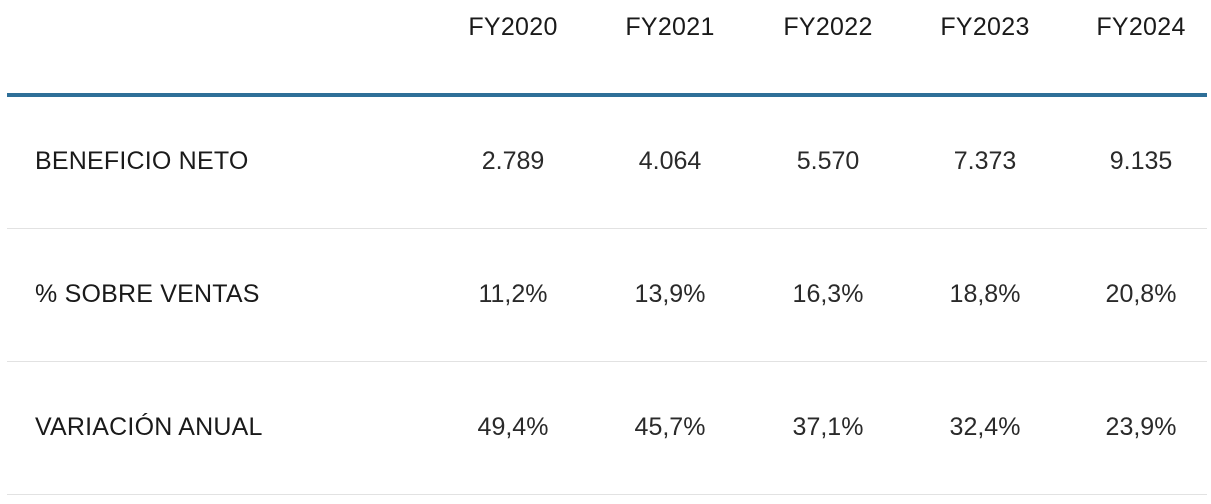  I want to click on table-cell: 11,2%, so click(513, 294).